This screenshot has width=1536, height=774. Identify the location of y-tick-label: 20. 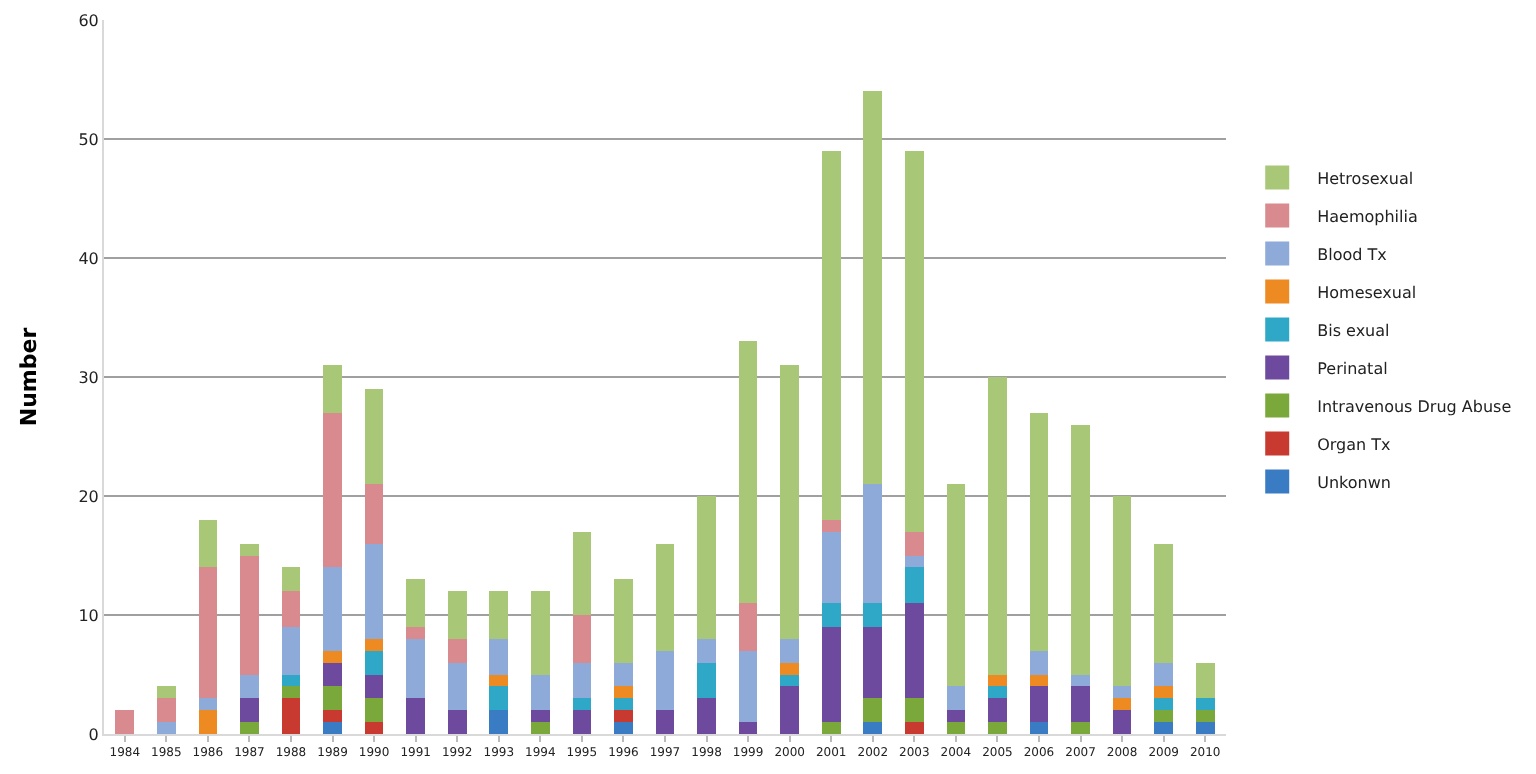
(88, 496).